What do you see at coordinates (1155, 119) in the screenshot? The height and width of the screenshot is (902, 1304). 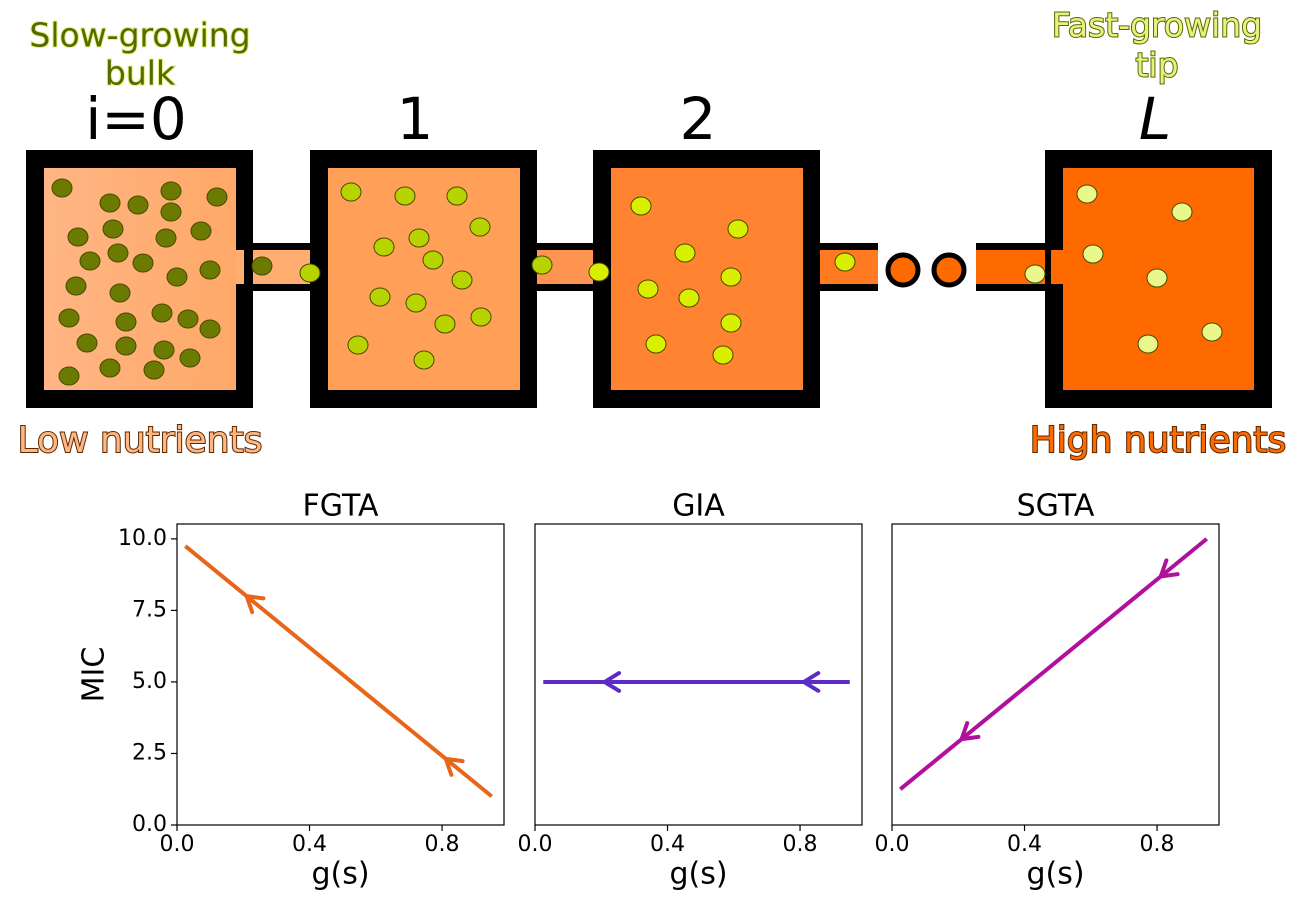 I see `chamber-label: L` at bounding box center [1155, 119].